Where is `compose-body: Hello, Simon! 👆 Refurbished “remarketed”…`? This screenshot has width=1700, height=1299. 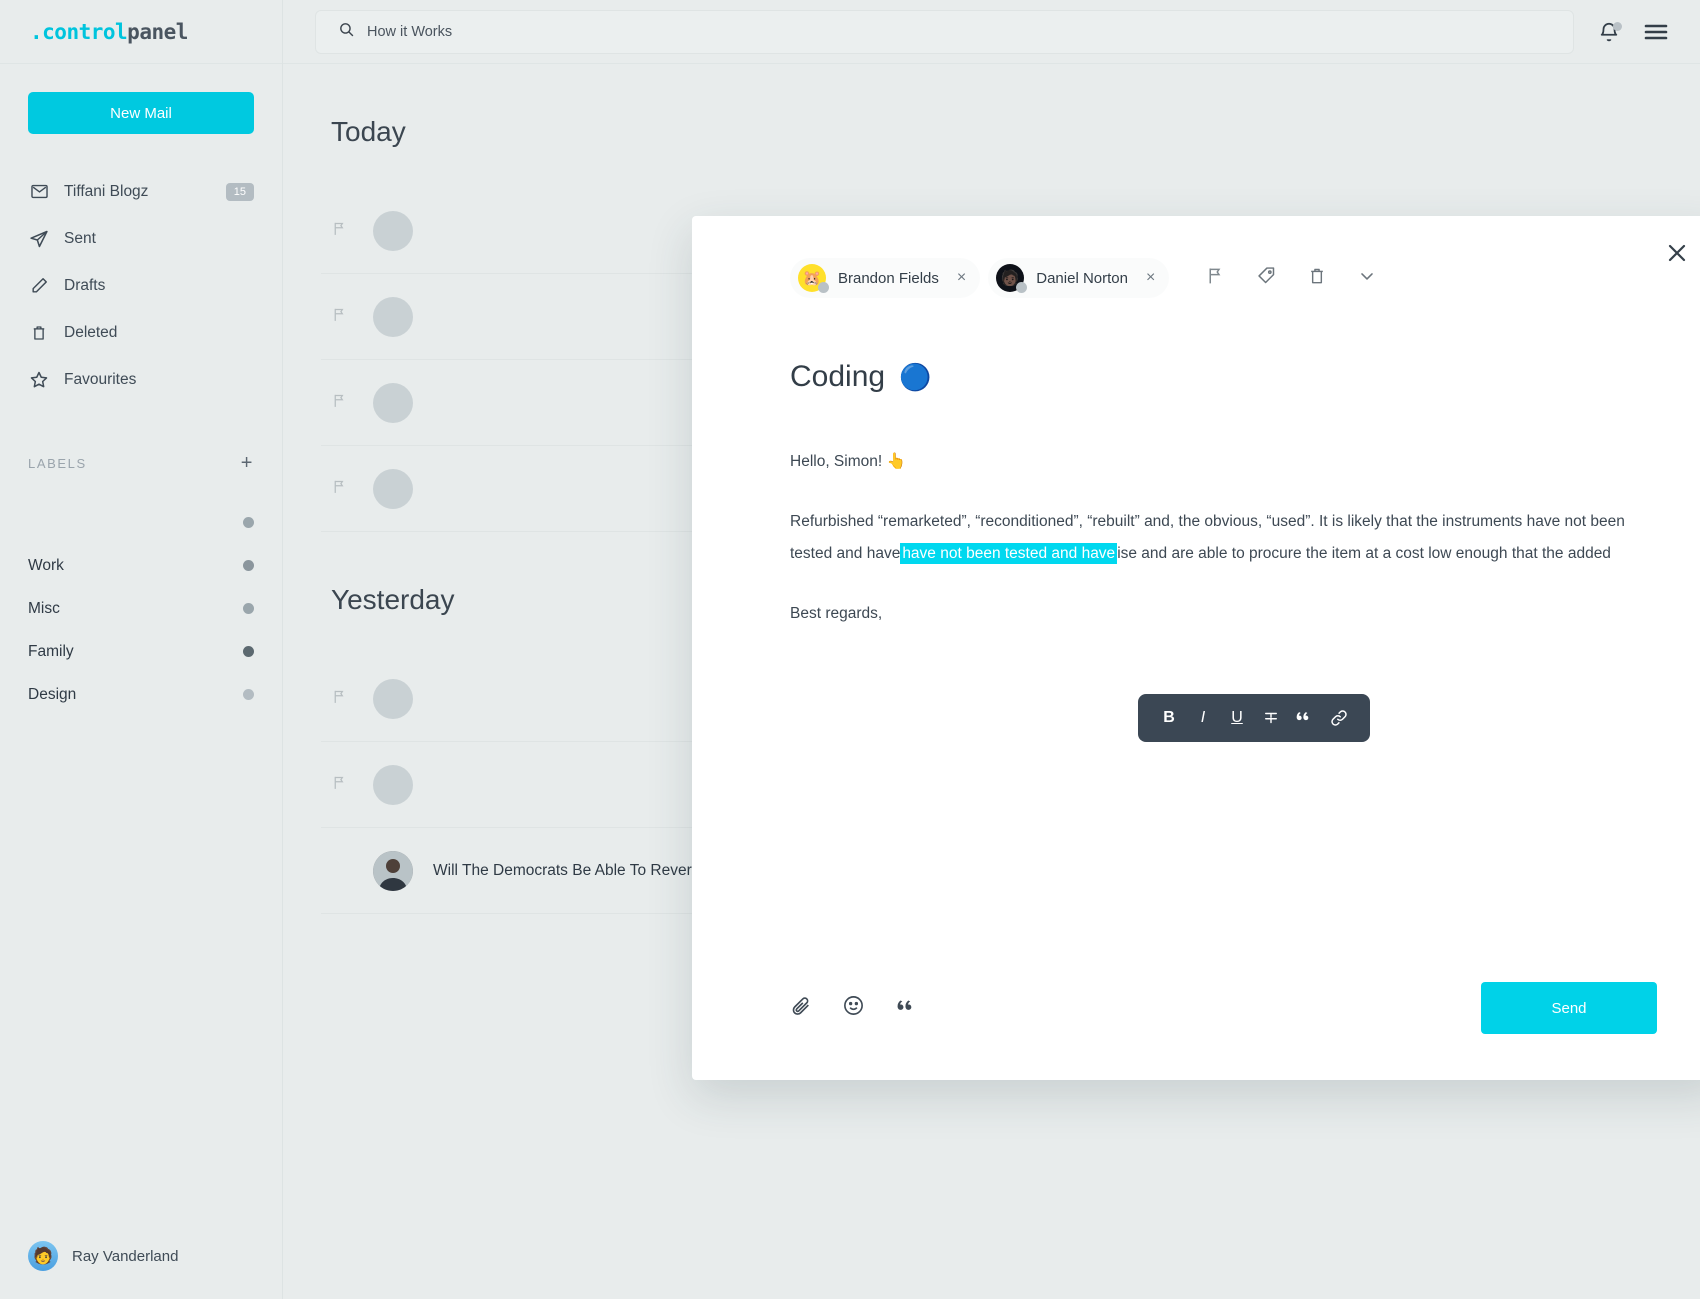 compose-body: Hello, Simon! 👆 Refurbished “remarketed”… is located at coordinates (1210, 594).